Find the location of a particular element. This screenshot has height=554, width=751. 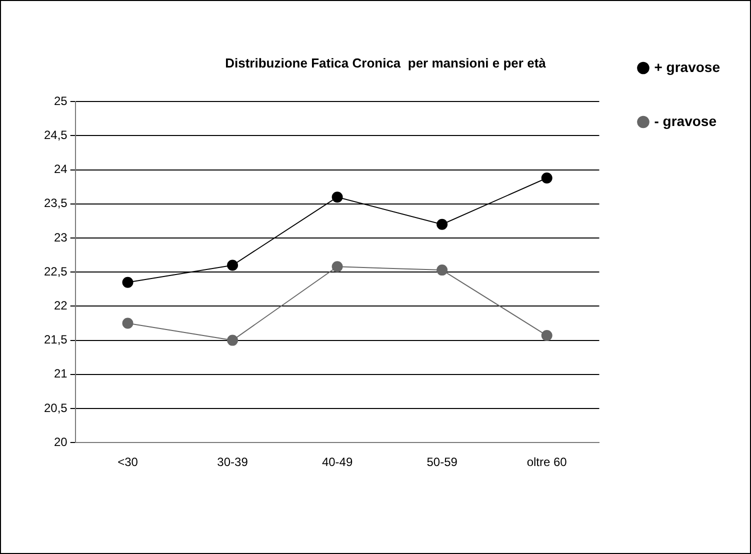

y-tick-label: 24 is located at coordinates (61, 169).